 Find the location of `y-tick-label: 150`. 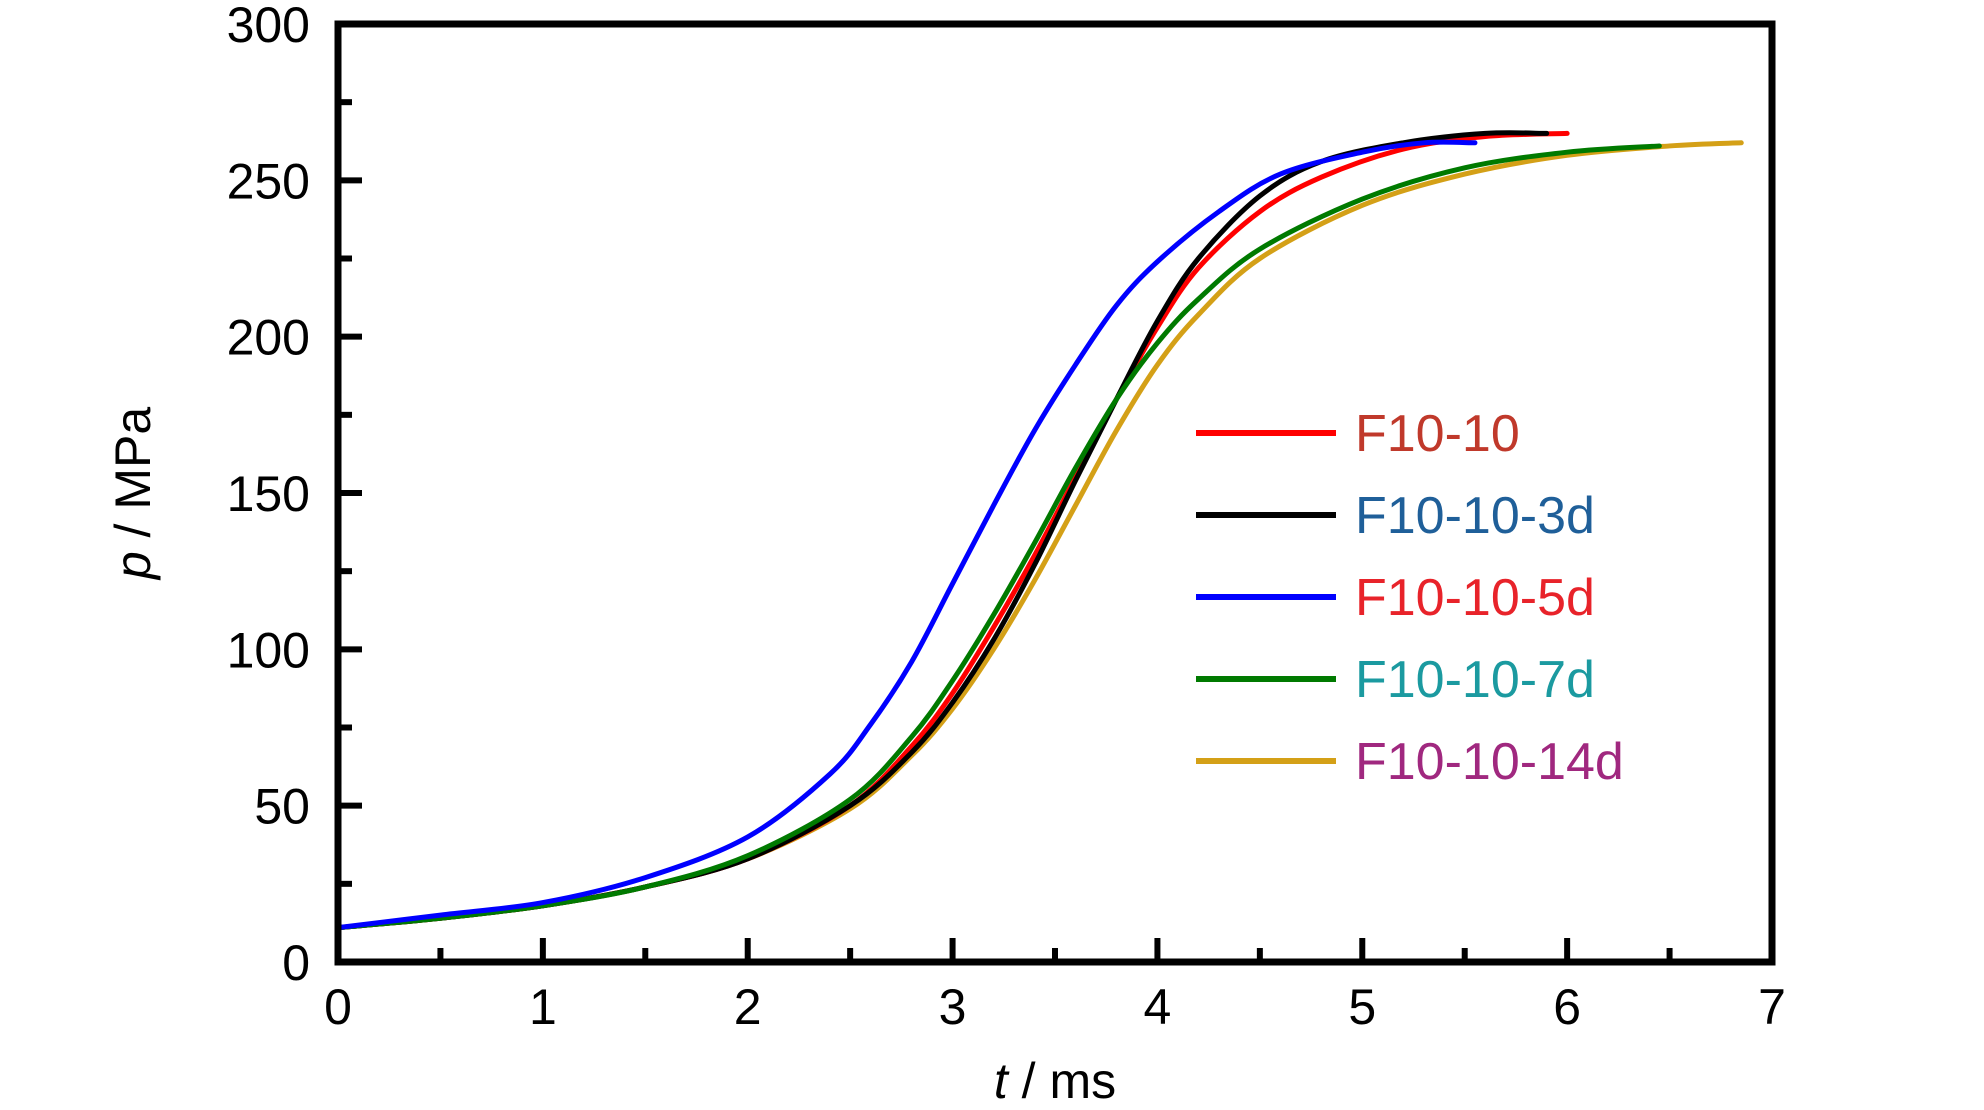

y-tick-label: 150 is located at coordinates (268, 494).